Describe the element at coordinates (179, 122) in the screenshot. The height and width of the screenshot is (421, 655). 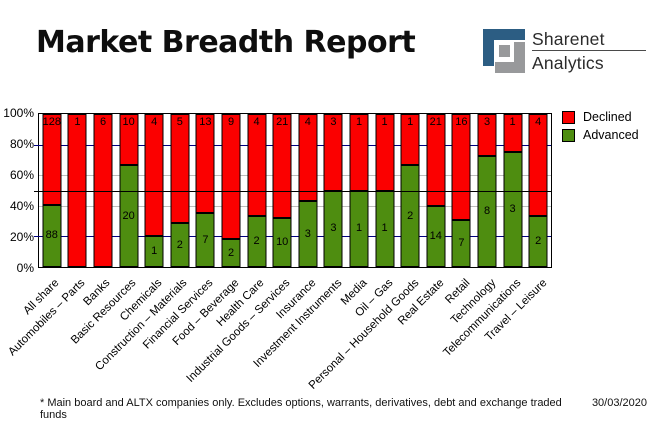
I see `declined-value: 5` at that location.